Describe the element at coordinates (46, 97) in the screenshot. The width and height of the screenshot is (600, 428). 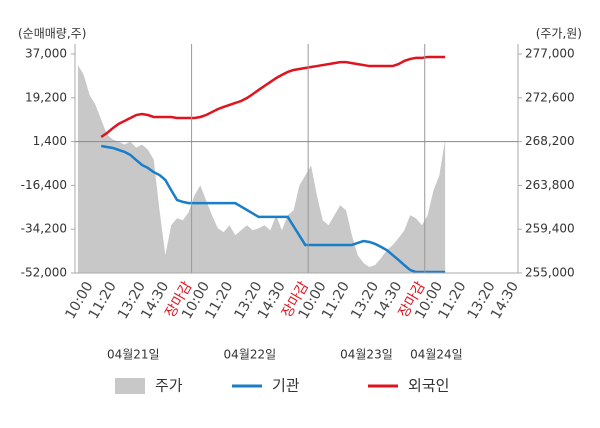
I see `y-tick-label: 19,200` at that location.